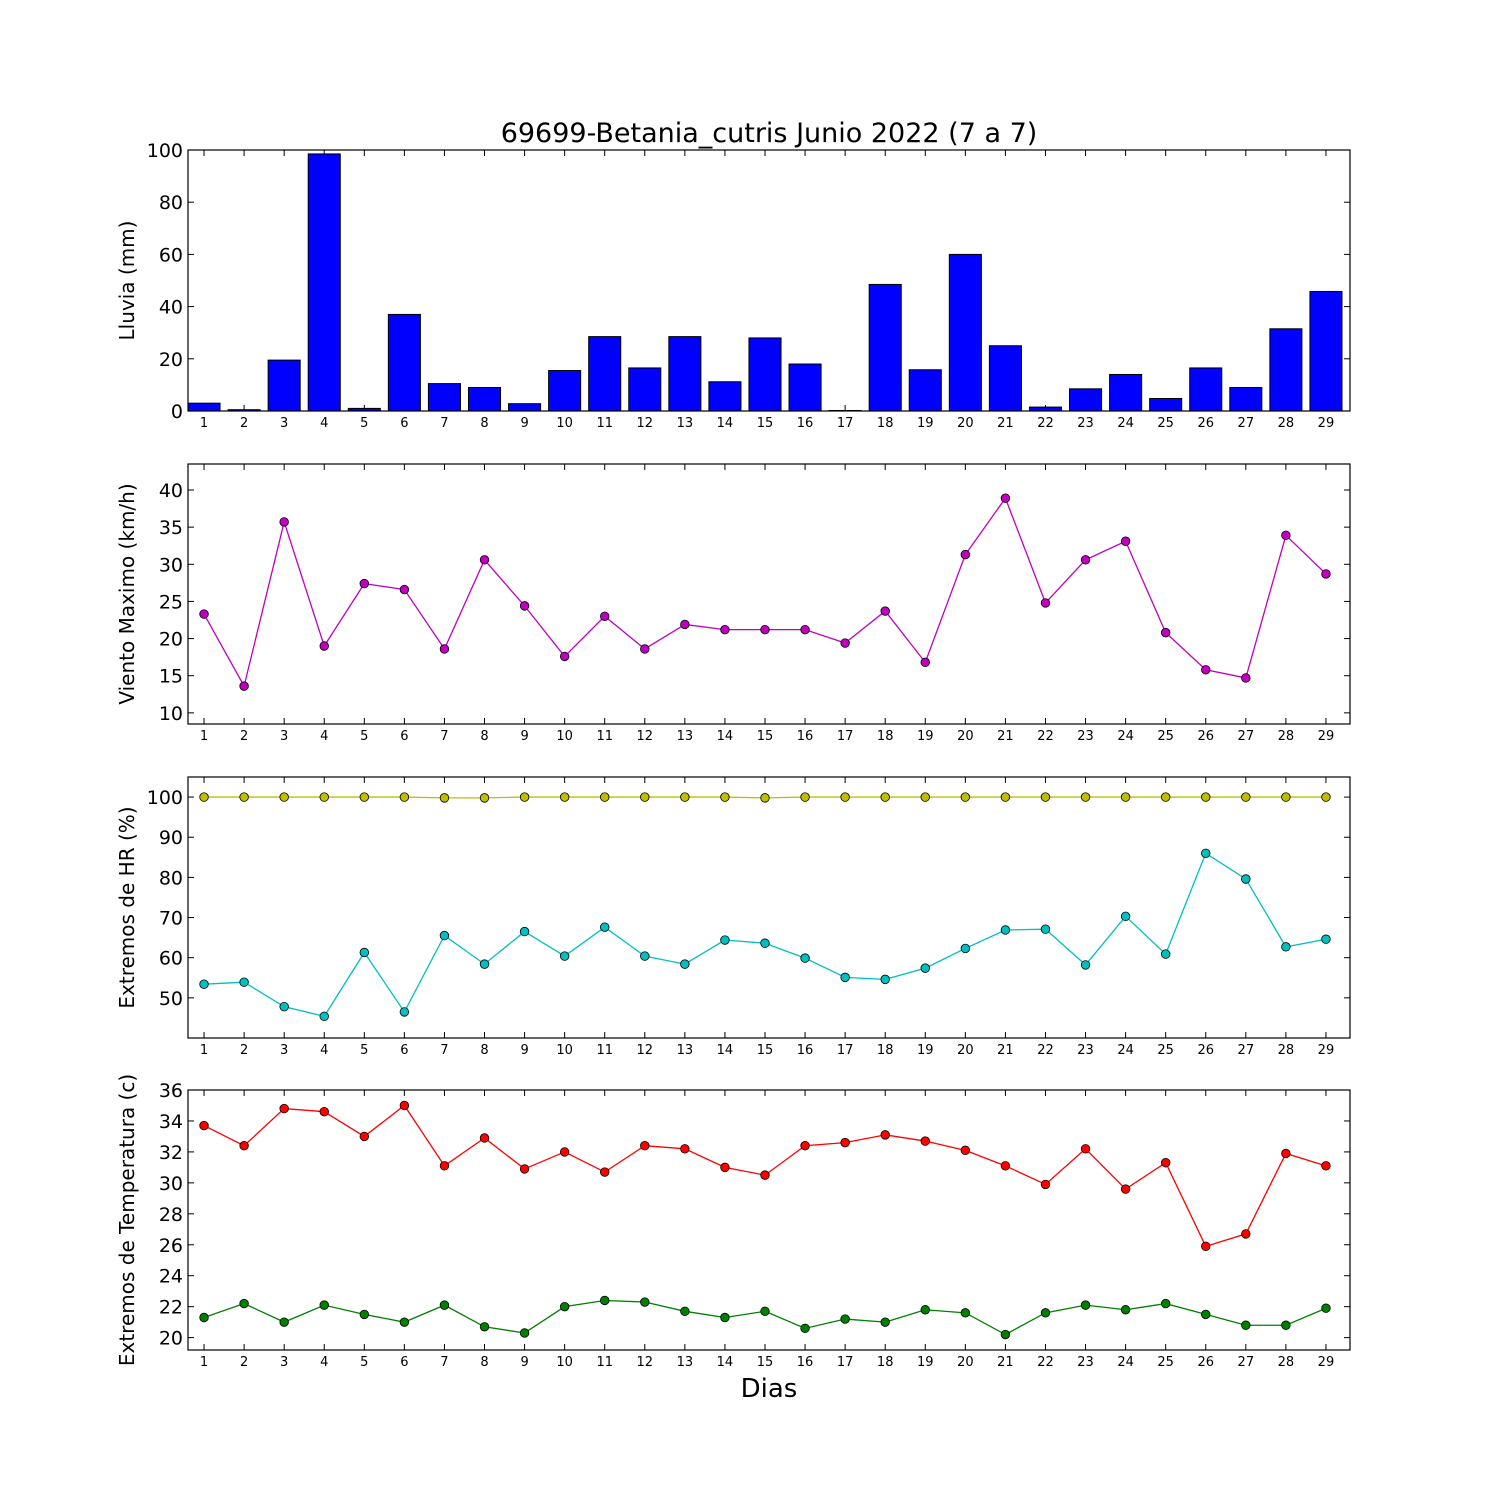 This screenshot has width=1500, height=1500. I want to click on y-tick-label: 24, so click(171, 1277).